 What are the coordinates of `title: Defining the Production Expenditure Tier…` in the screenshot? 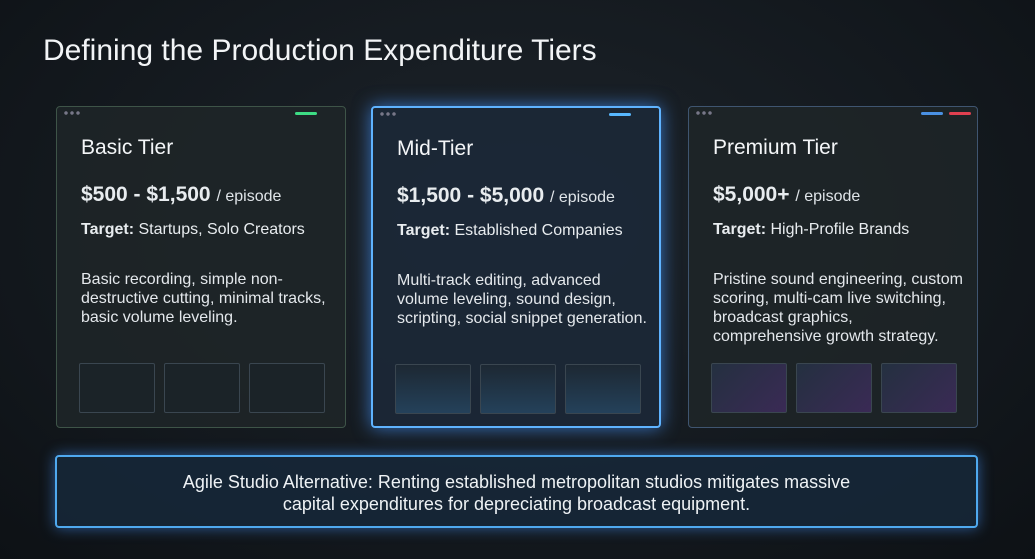 It's located at (320, 50).